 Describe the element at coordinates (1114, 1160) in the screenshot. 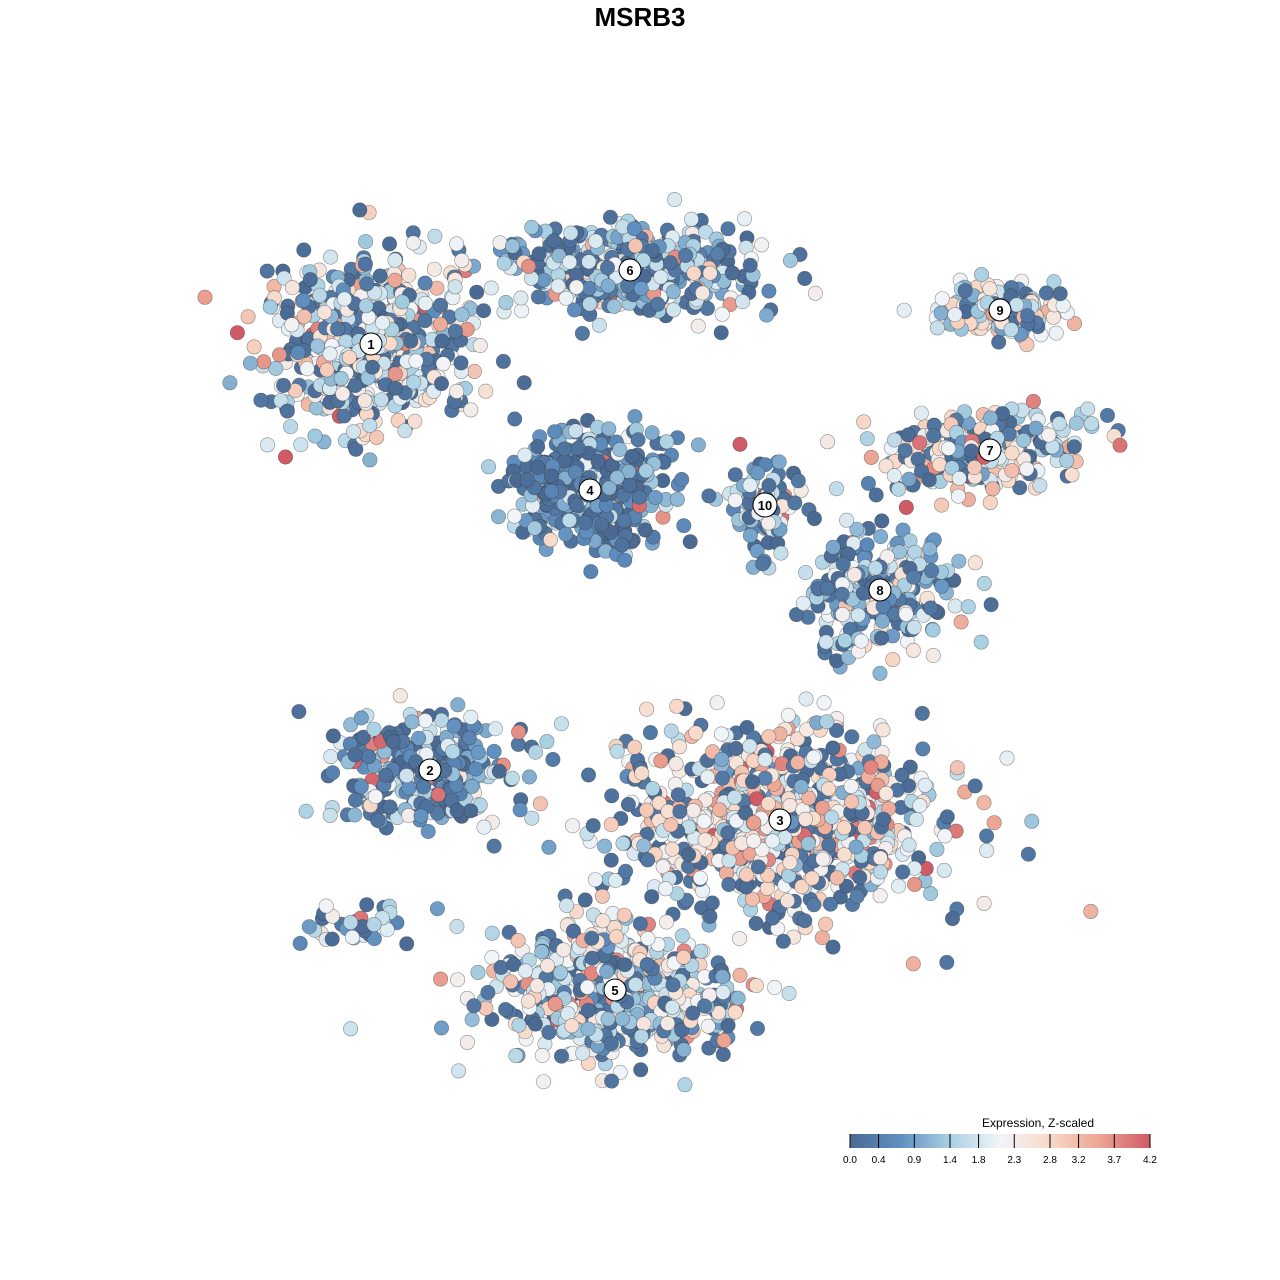

I see `legend-tick-label: 3.7` at that location.